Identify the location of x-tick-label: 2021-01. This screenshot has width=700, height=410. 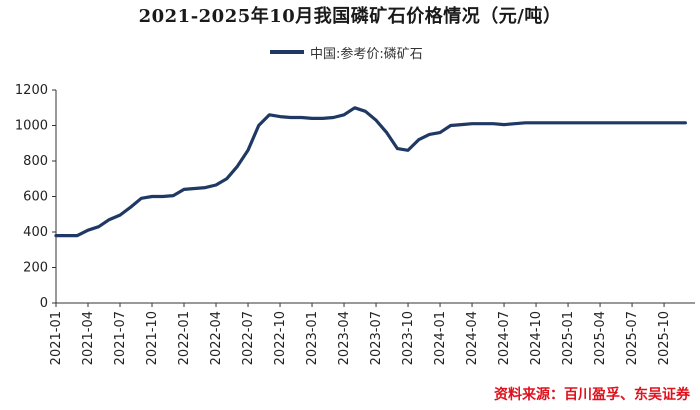
(56, 338).